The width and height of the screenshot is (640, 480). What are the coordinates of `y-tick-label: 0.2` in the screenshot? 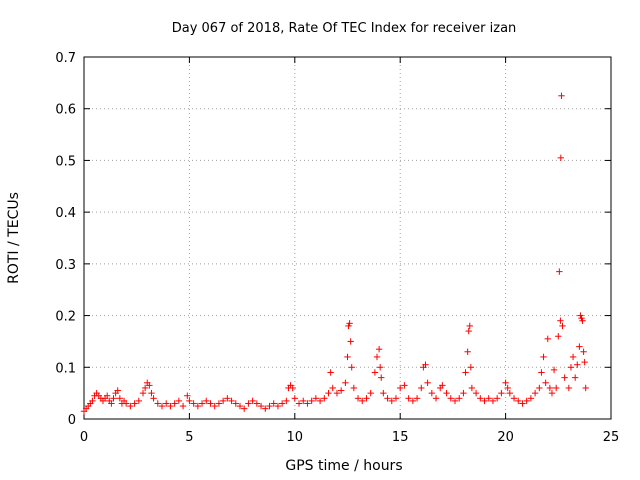 It's located at (65, 317).